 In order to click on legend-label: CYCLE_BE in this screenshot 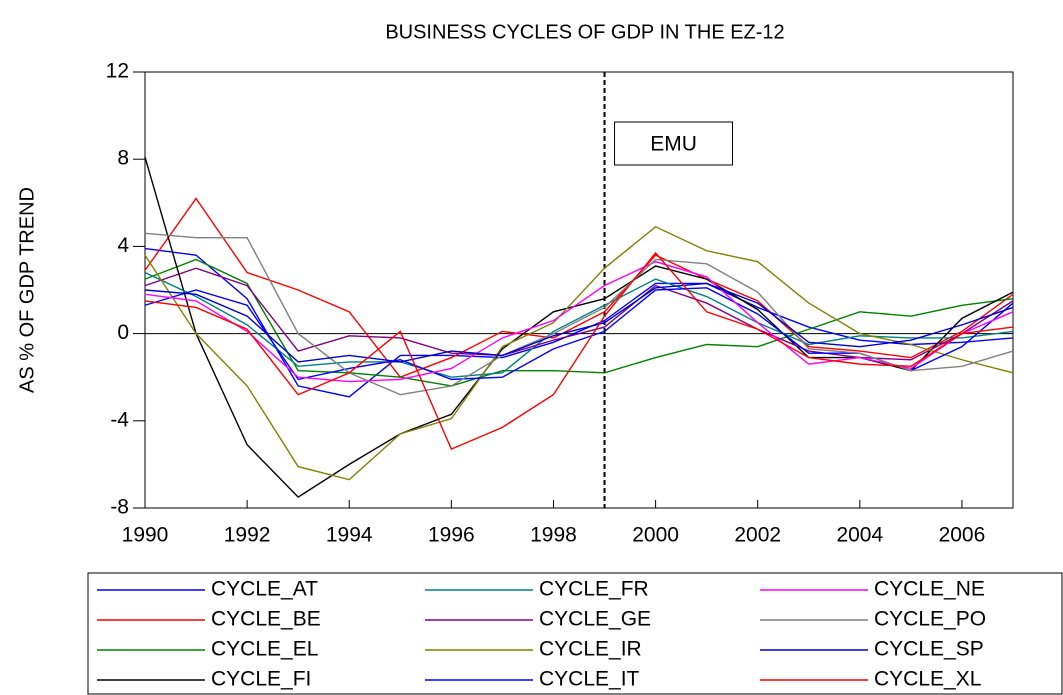, I will do `click(266, 619)`.